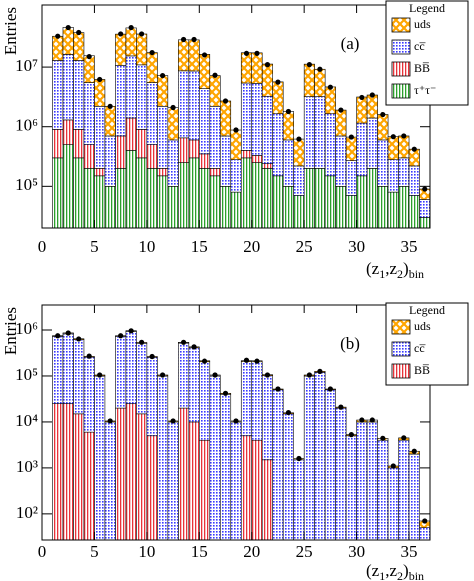 Image resolution: width=474 pixels, height=581 pixels. I want to click on legend-label: BB̅, so click(422, 370).